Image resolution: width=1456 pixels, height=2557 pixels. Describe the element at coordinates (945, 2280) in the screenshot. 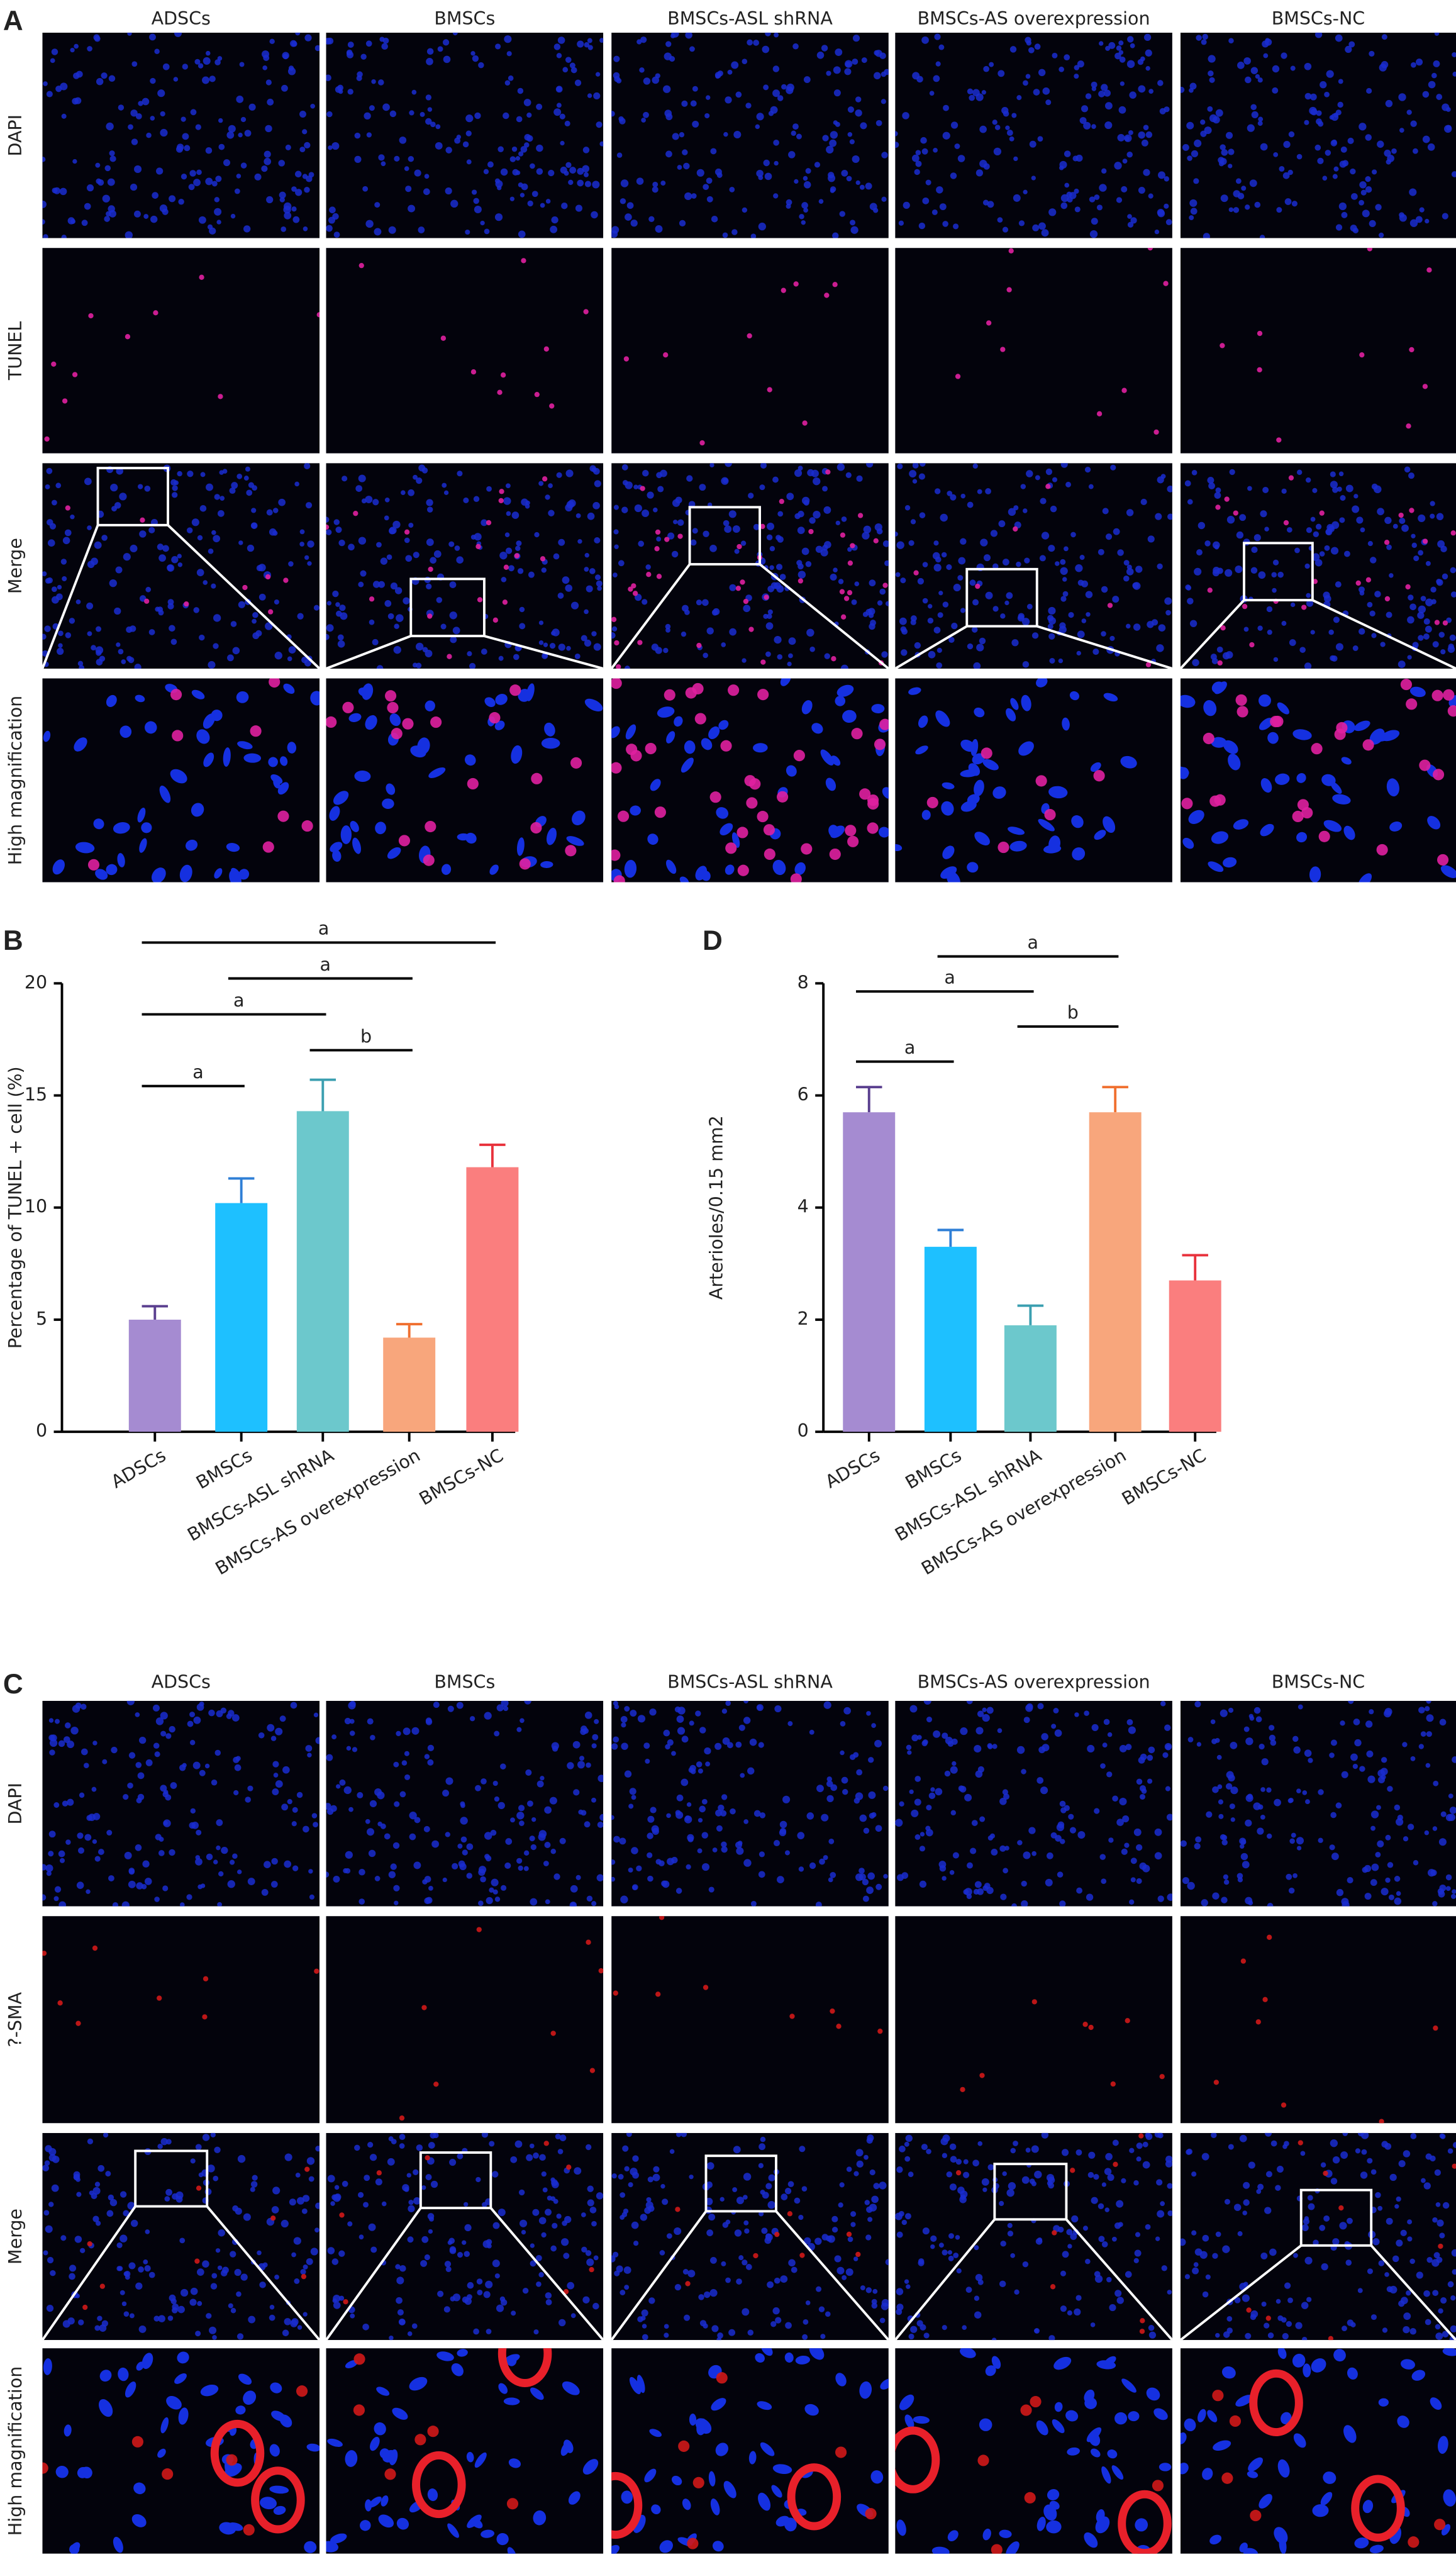

I see `zoom-line` at that location.